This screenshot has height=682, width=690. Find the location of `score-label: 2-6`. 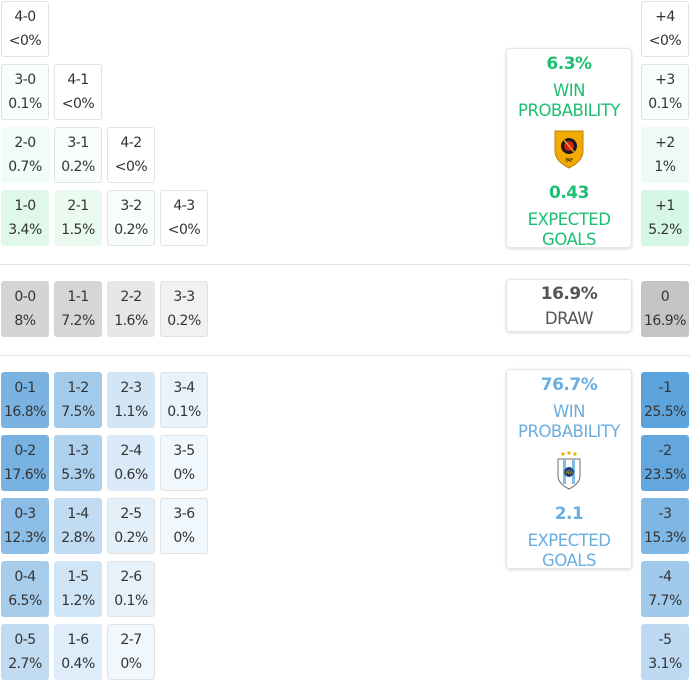

score-label: 2-6 is located at coordinates (131, 577).